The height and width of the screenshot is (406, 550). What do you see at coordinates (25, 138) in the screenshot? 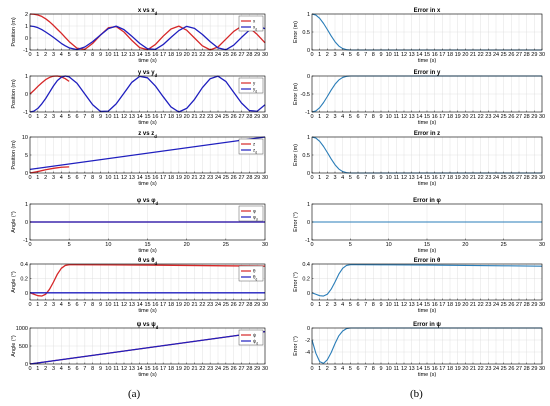
I see `y-tick-label: 10` at bounding box center [25, 138].